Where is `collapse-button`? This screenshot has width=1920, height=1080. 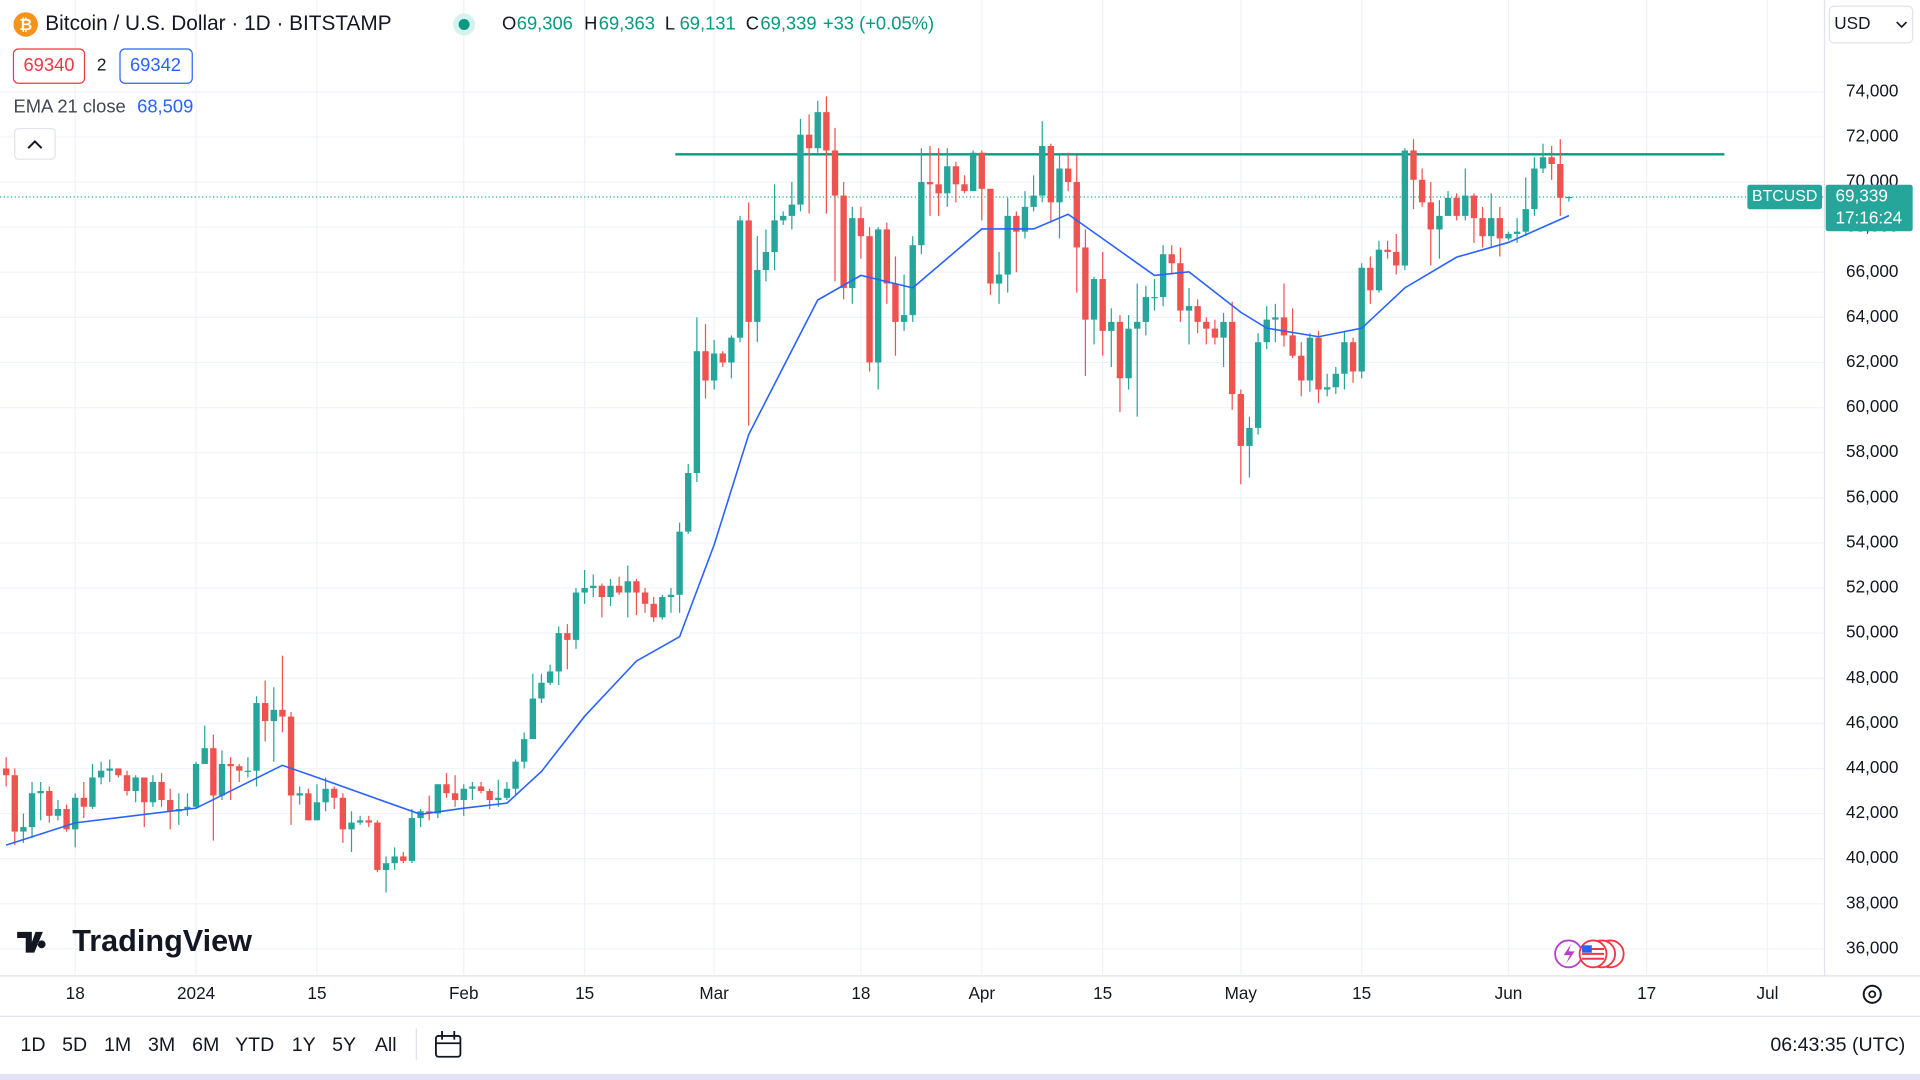
collapse-button is located at coordinates (35, 143).